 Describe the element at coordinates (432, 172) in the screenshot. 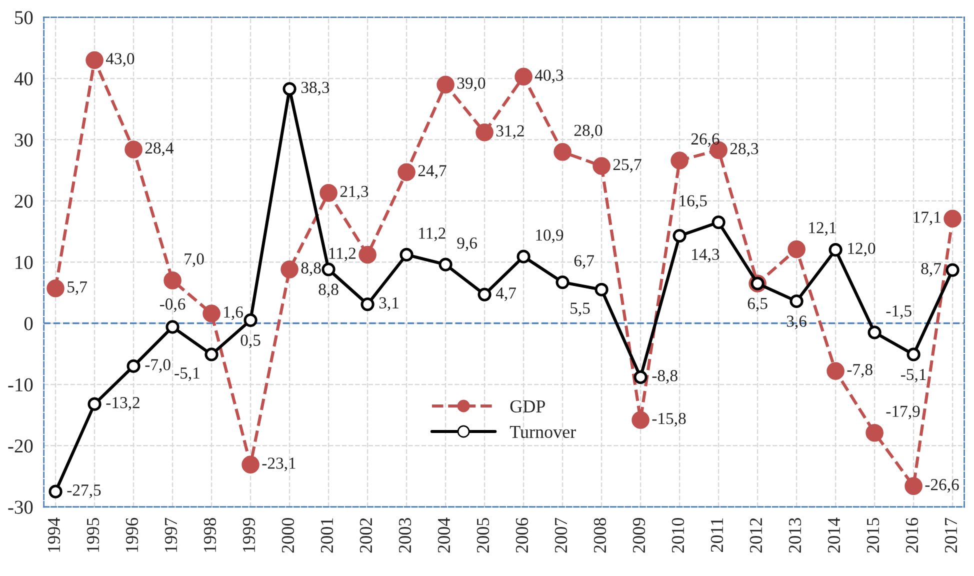

I see `data-label: 24,7` at that location.